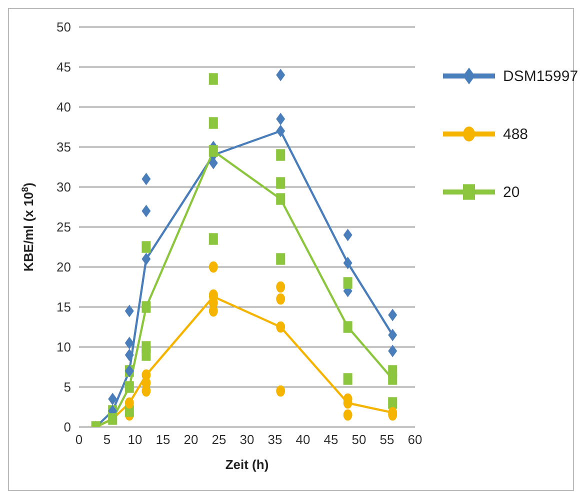  What do you see at coordinates (67, 387) in the screenshot?
I see `y-tick-label: 5` at bounding box center [67, 387].